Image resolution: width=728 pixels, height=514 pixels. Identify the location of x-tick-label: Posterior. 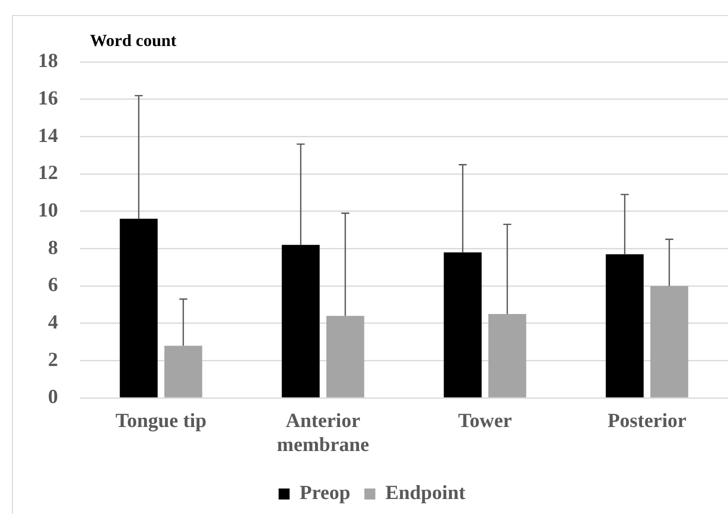
(647, 421).